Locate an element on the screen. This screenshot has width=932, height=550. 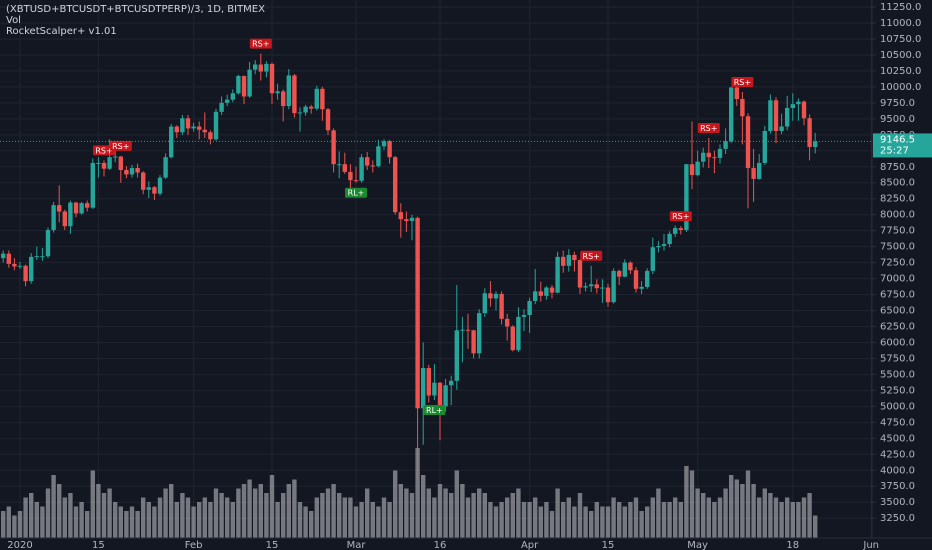
x-tick-label: 15 is located at coordinates (272, 545).